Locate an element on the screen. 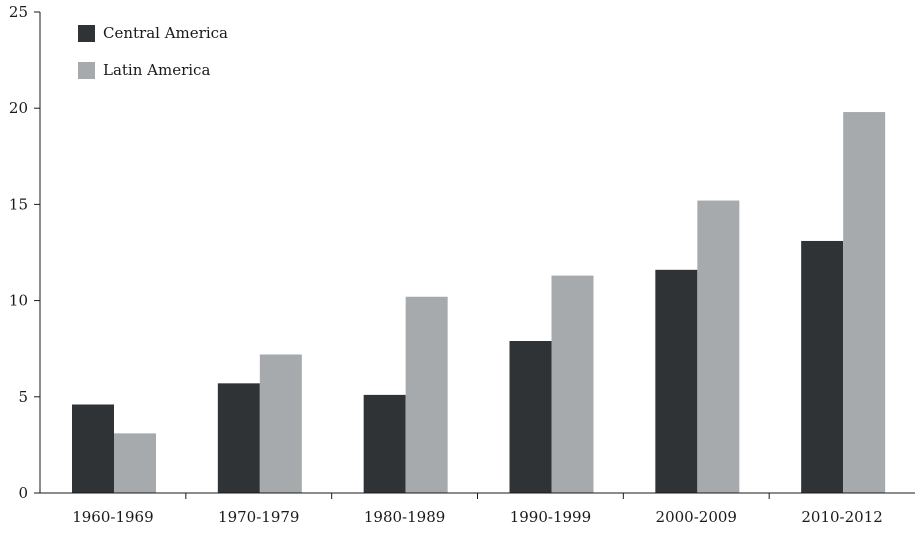 This screenshot has height=534, width=916. bar-latin-america-1970-1979 is located at coordinates (280, 423).